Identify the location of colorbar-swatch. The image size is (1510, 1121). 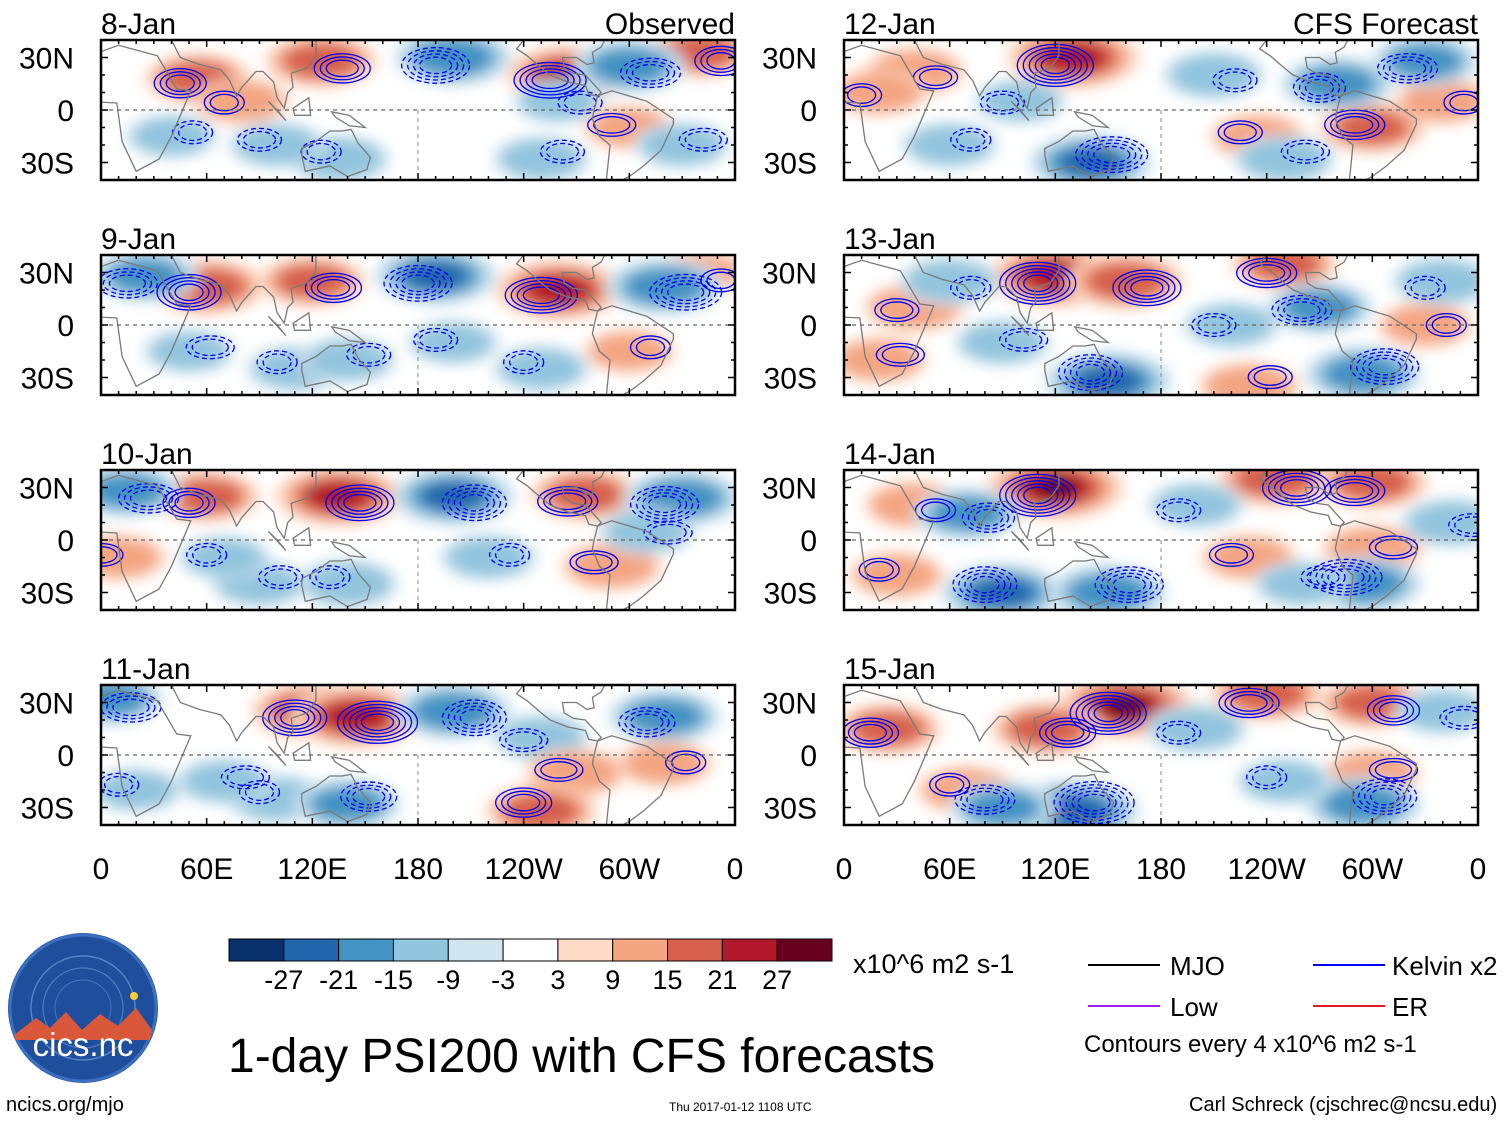
(420, 950).